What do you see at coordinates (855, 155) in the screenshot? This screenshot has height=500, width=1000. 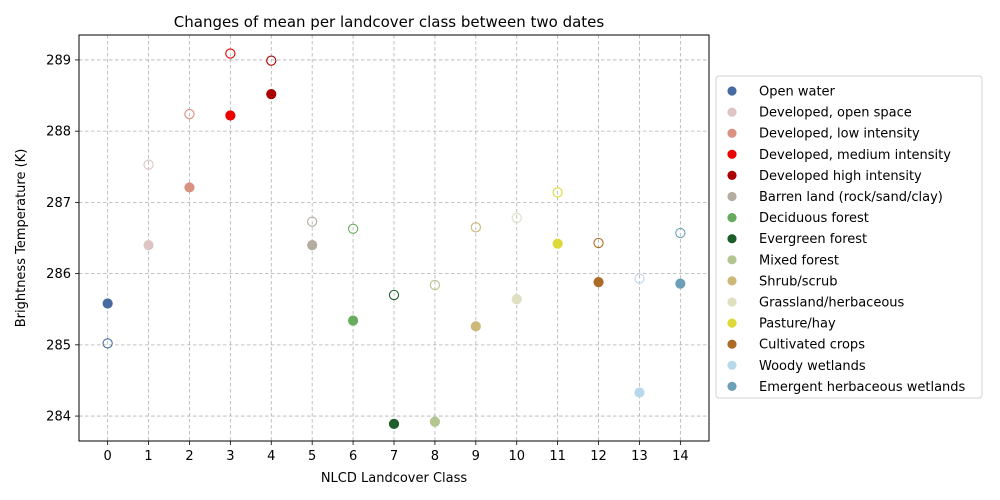 I see `legend-label: Developed, medium intensity` at bounding box center [855, 155].